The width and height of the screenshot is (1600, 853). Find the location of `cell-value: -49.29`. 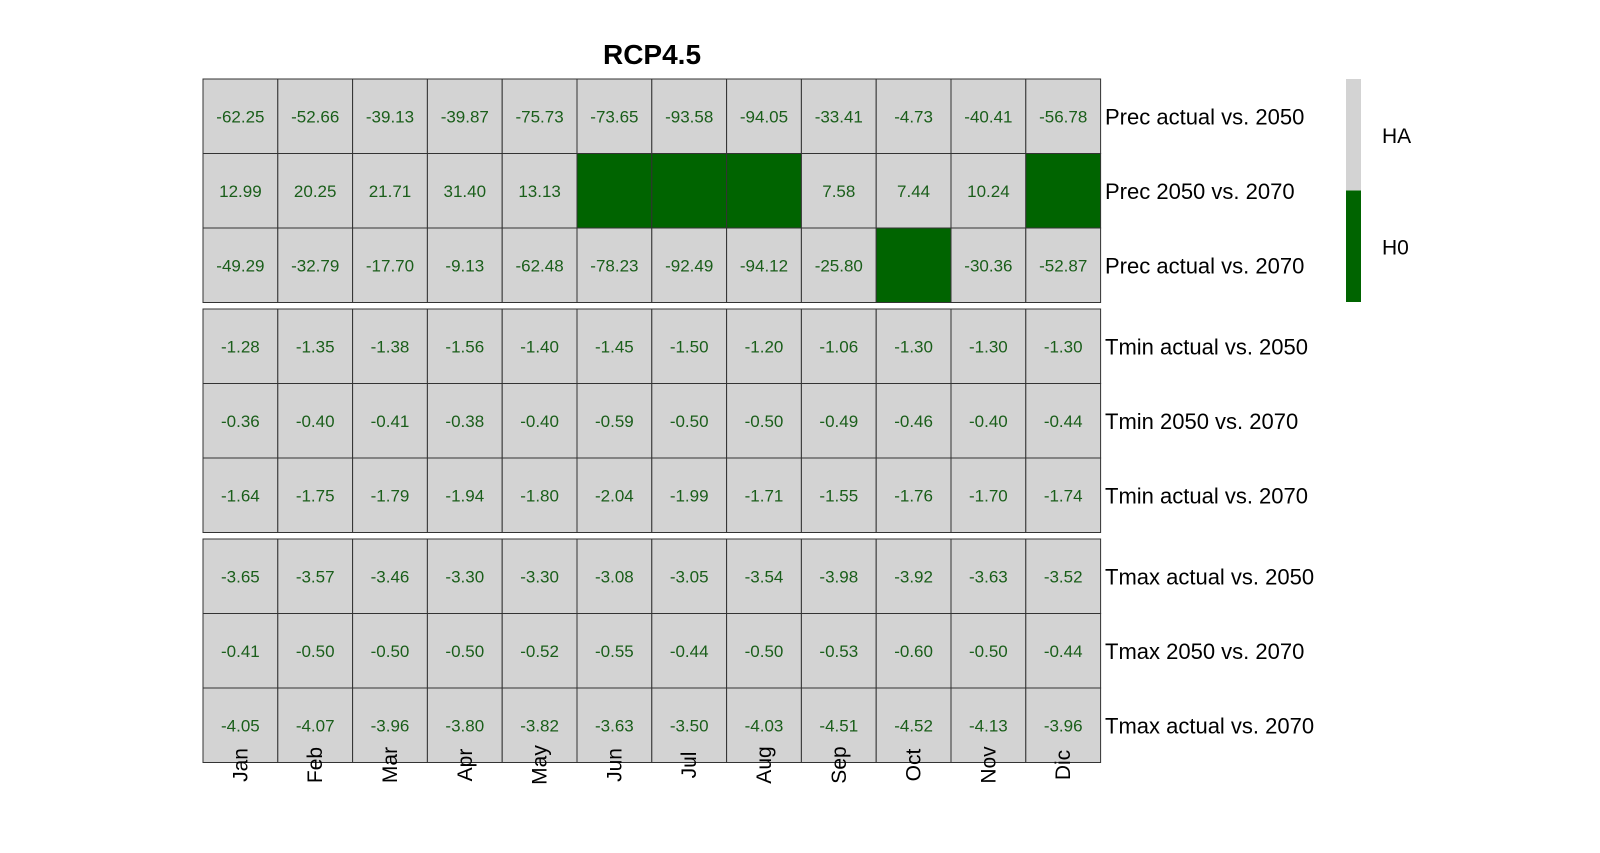

cell-value: -49.29 is located at coordinates (240, 265).